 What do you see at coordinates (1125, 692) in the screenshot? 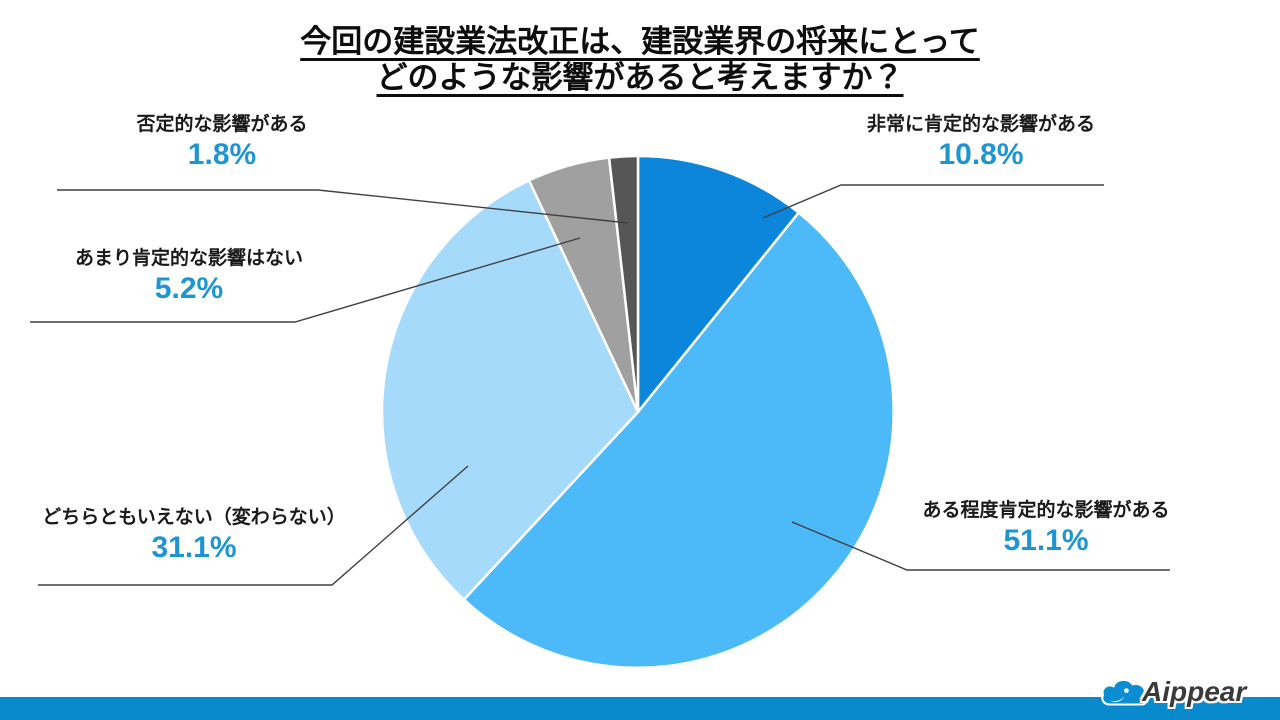
I see `cloud-icon` at bounding box center [1125, 692].